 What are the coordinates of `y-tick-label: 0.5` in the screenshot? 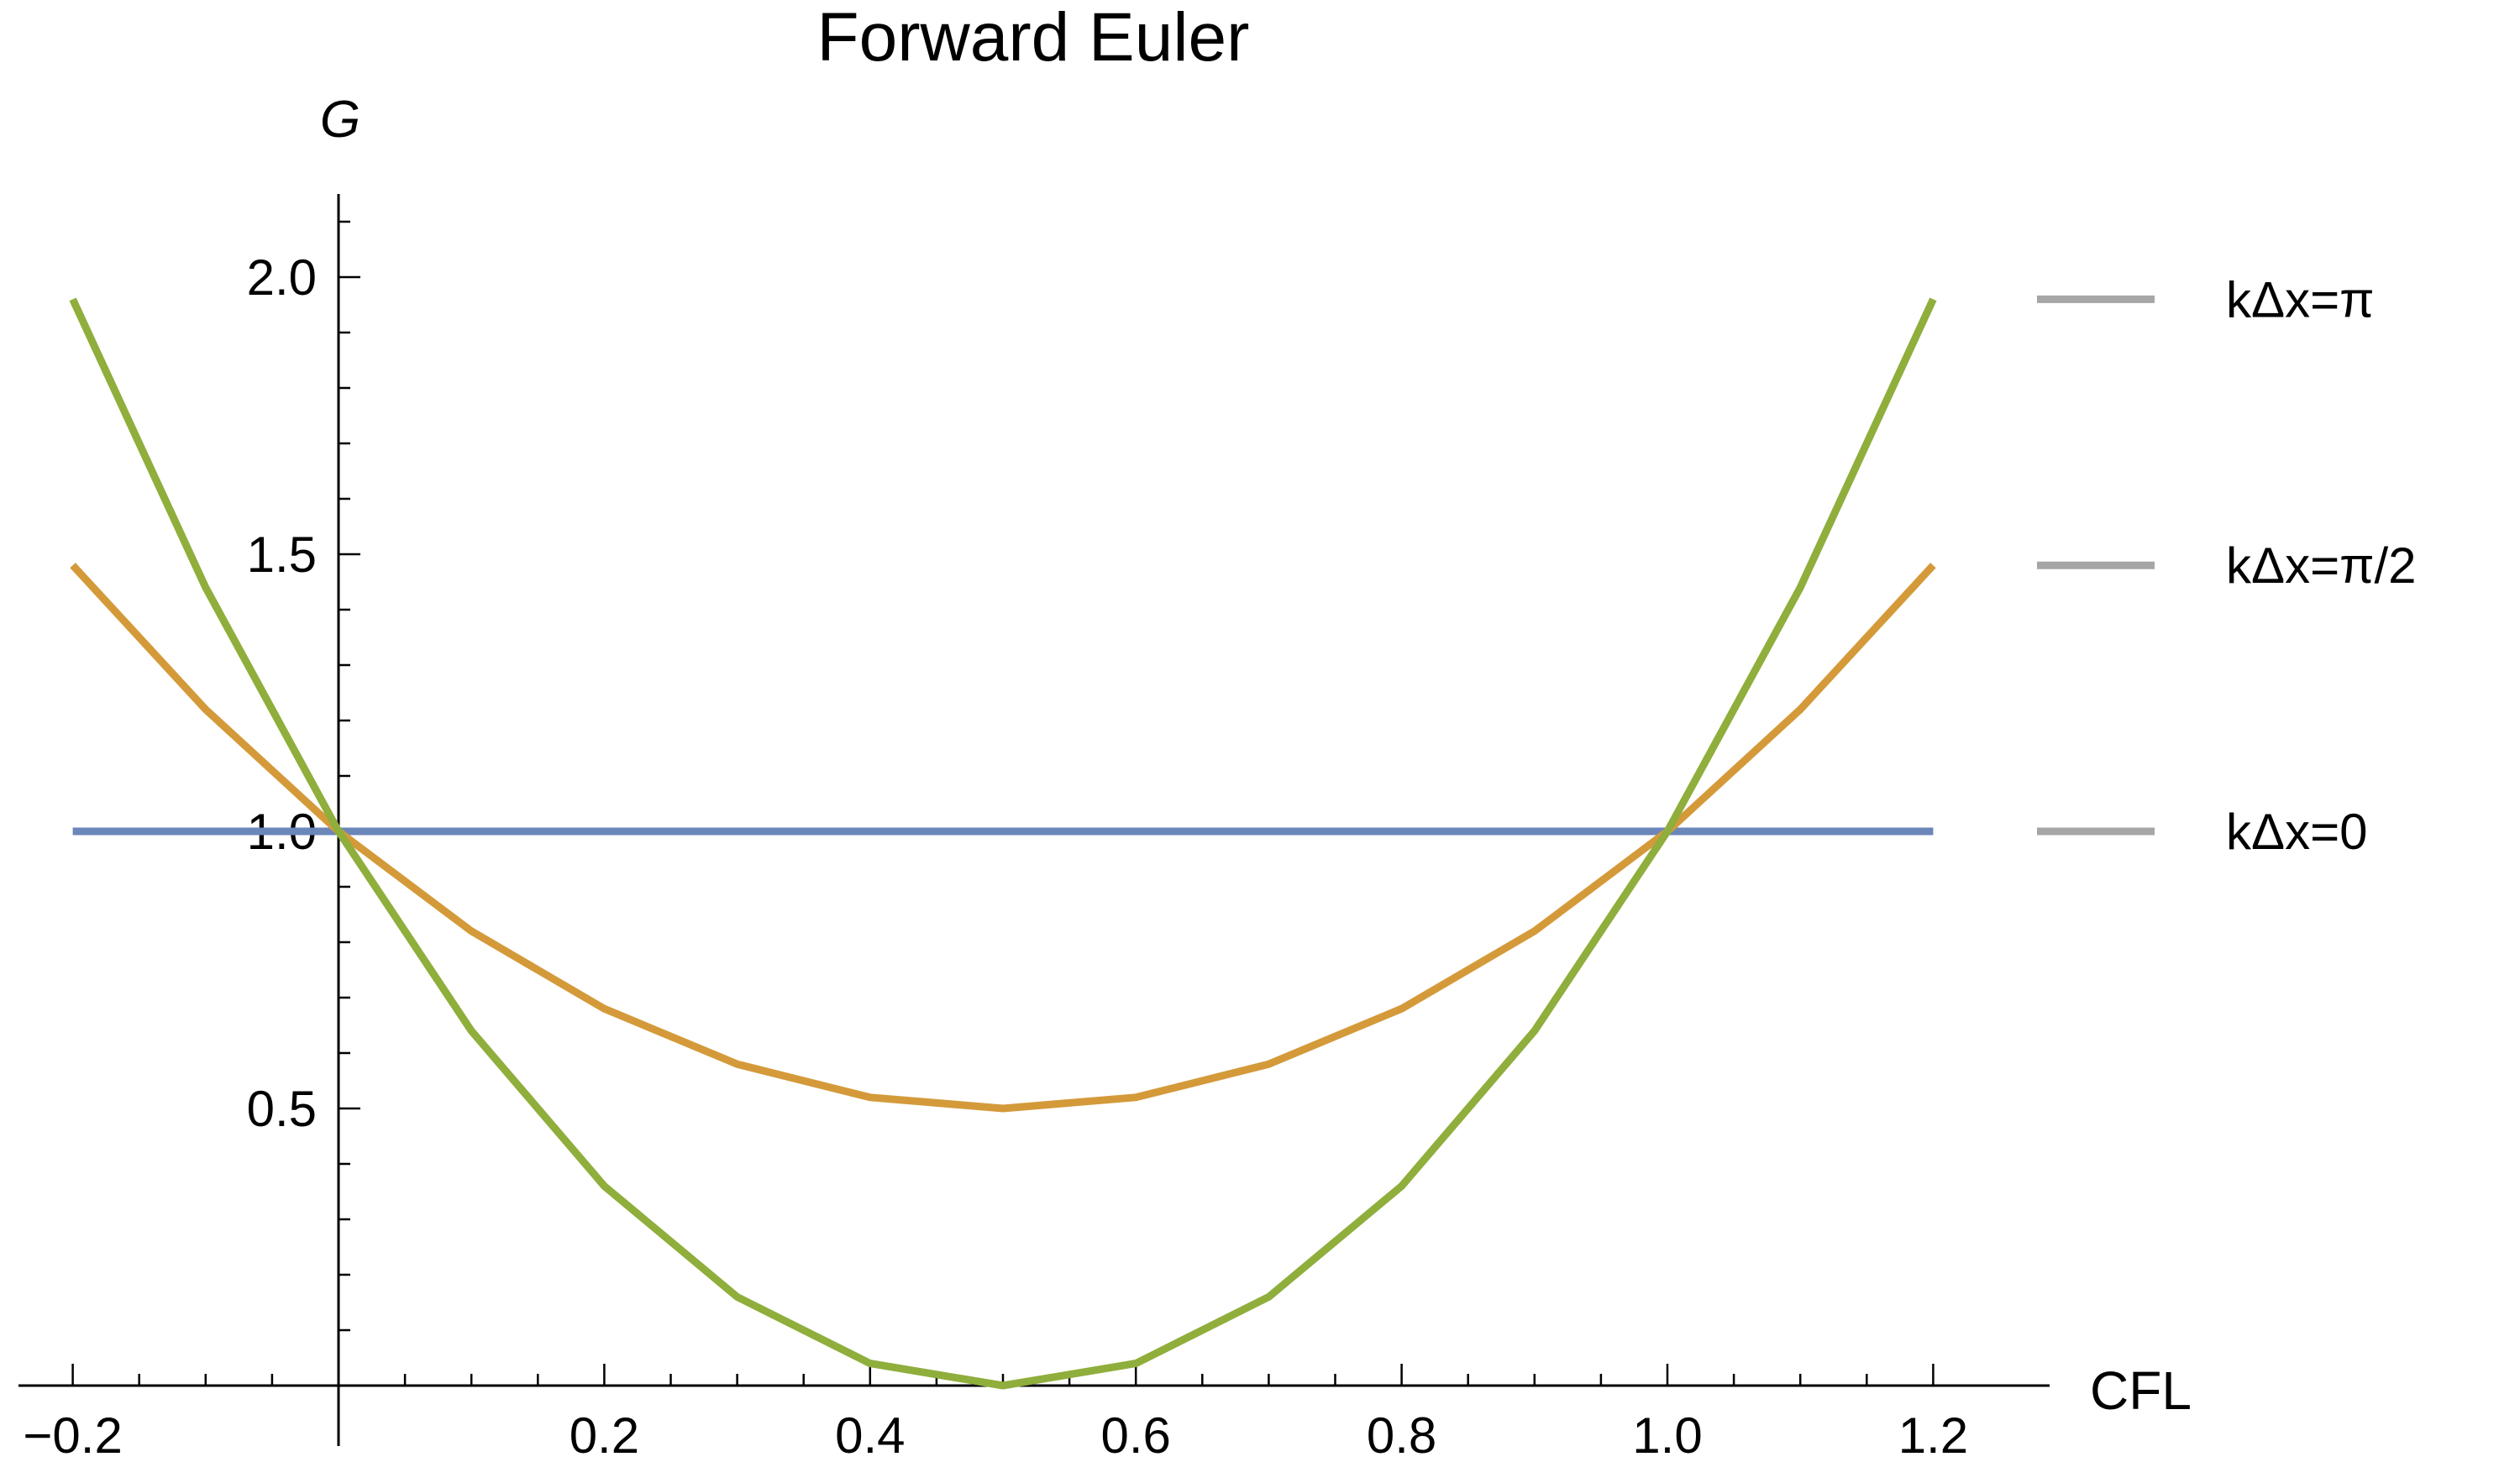 It's located at (282, 1109).